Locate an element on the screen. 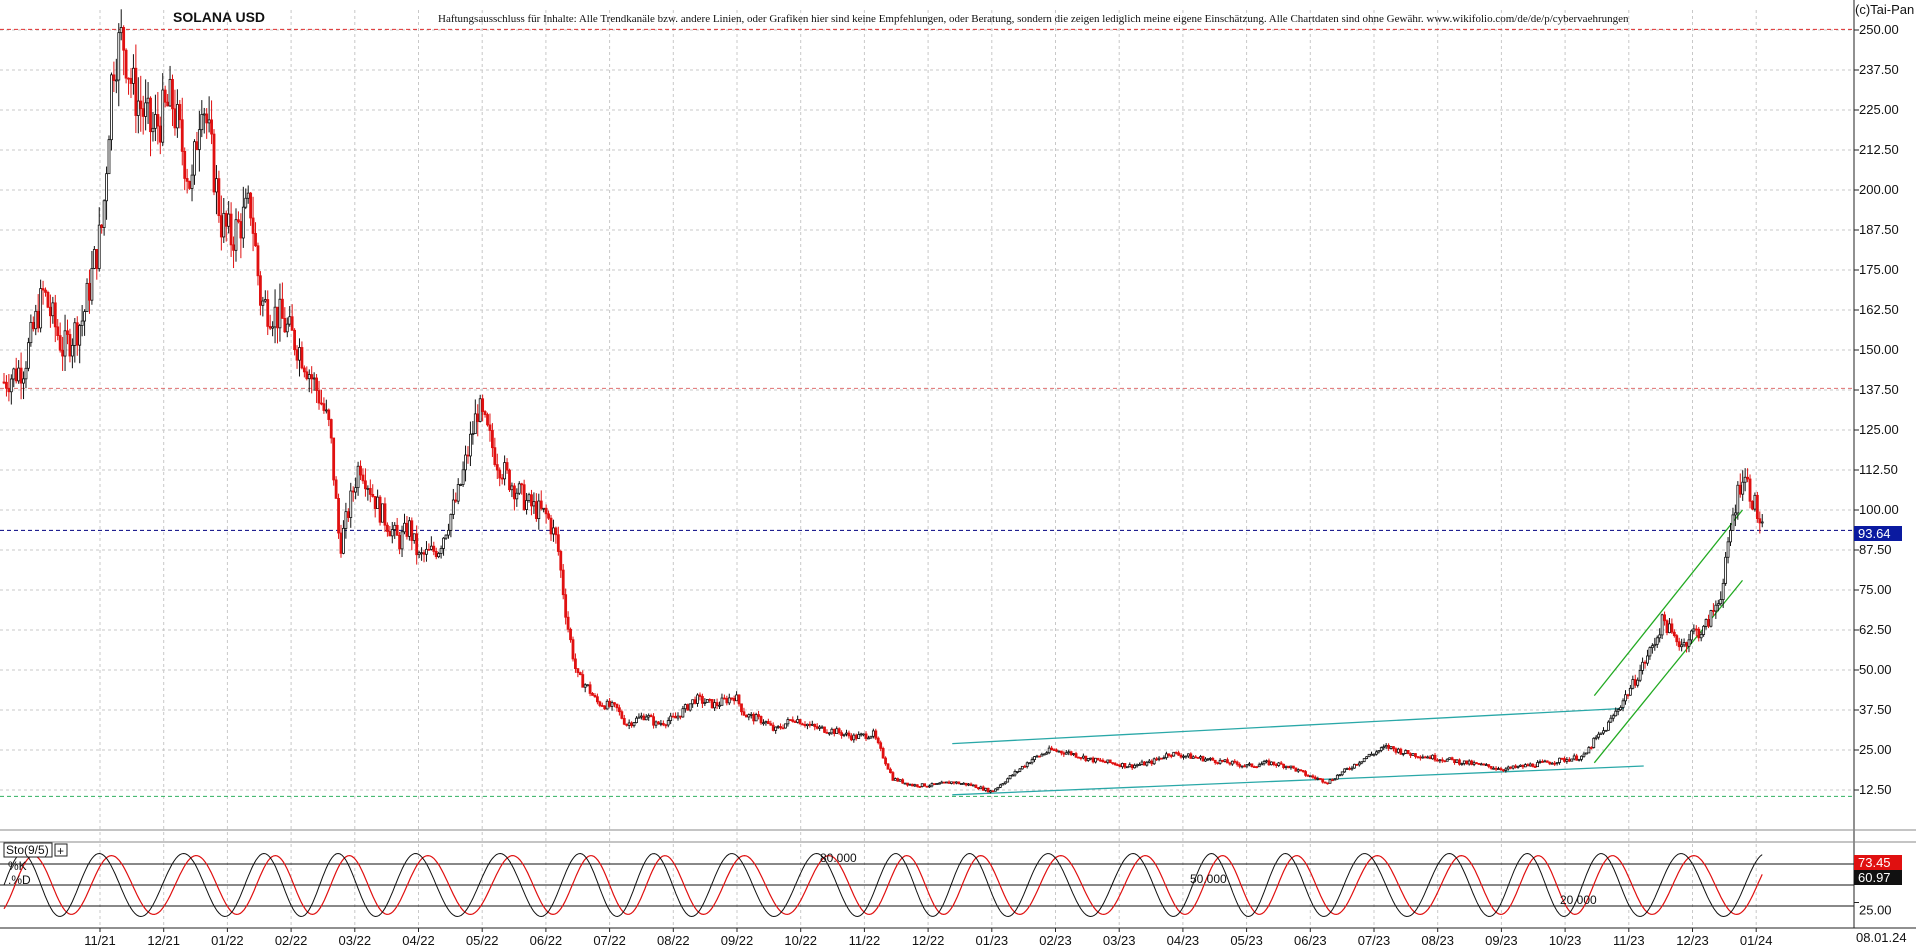 The height and width of the screenshot is (948, 1916). oscillator-title: Sto(9/5) is located at coordinates (27, 850).